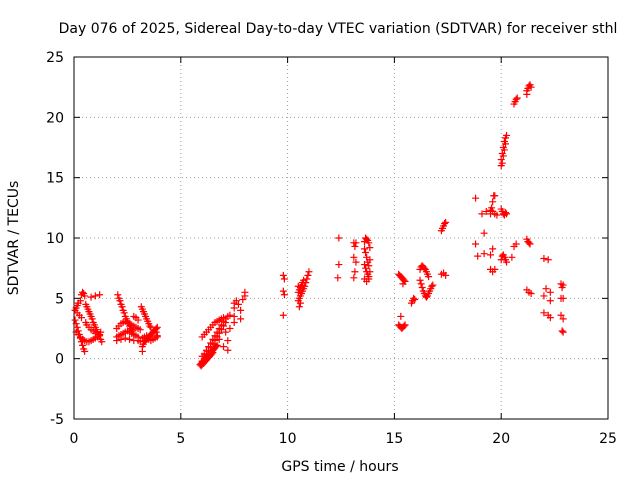 The image size is (640, 480). I want to click on y-tick-label: 0, so click(59, 360).